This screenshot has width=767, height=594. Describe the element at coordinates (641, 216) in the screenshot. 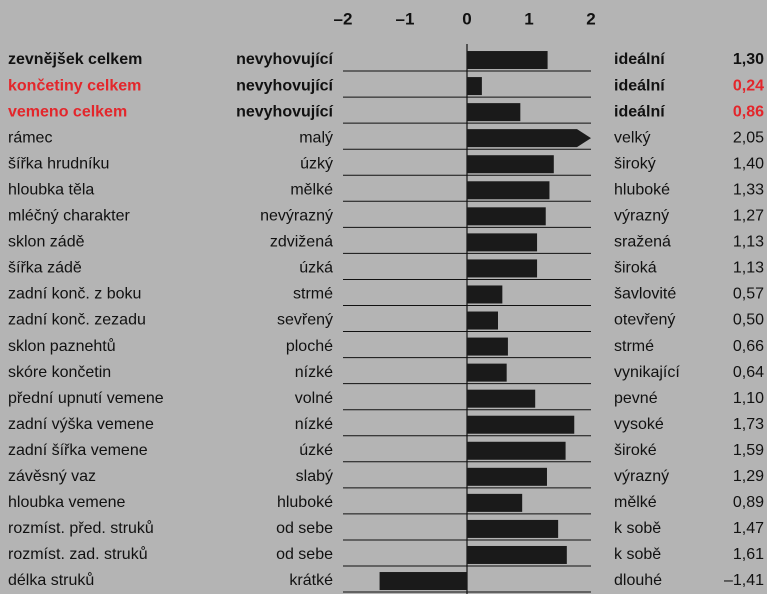

I see `high-label: výrazný` at that location.